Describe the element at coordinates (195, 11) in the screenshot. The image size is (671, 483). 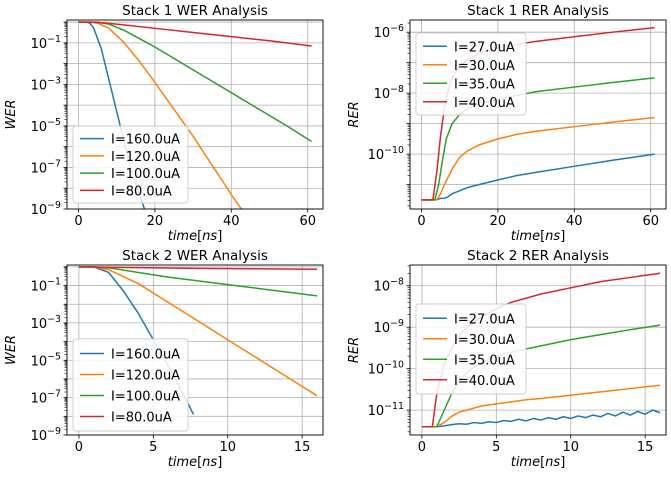
I see `chart-title: Stack 1 WER Analysis` at that location.